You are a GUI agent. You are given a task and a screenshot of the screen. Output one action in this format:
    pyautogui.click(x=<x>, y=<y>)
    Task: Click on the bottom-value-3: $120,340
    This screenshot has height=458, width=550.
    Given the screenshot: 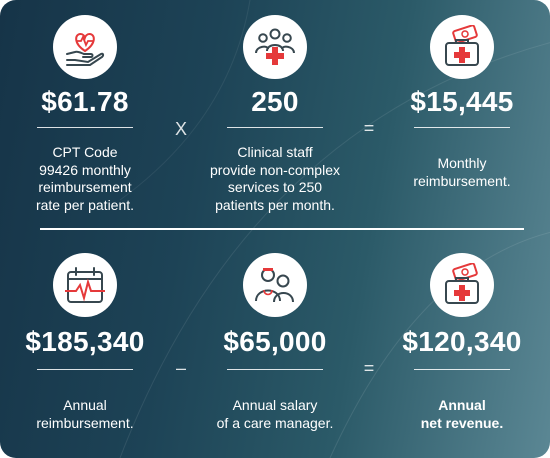 What is the action you would take?
    pyautogui.click(x=462, y=341)
    